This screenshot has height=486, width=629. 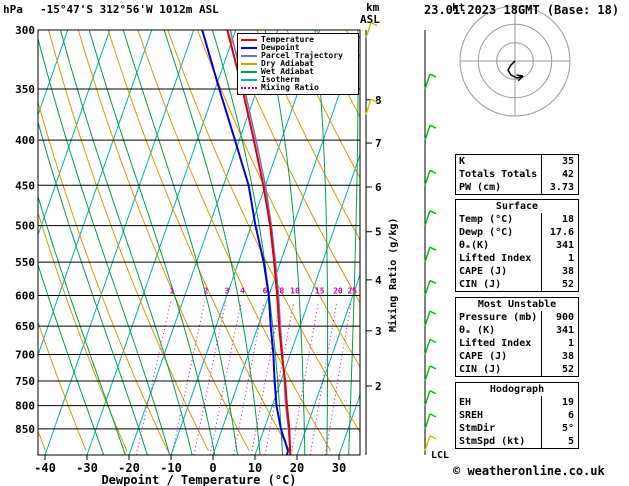 I want to click on copyright: © weatheronline.co.uk, so click(x=529, y=471).